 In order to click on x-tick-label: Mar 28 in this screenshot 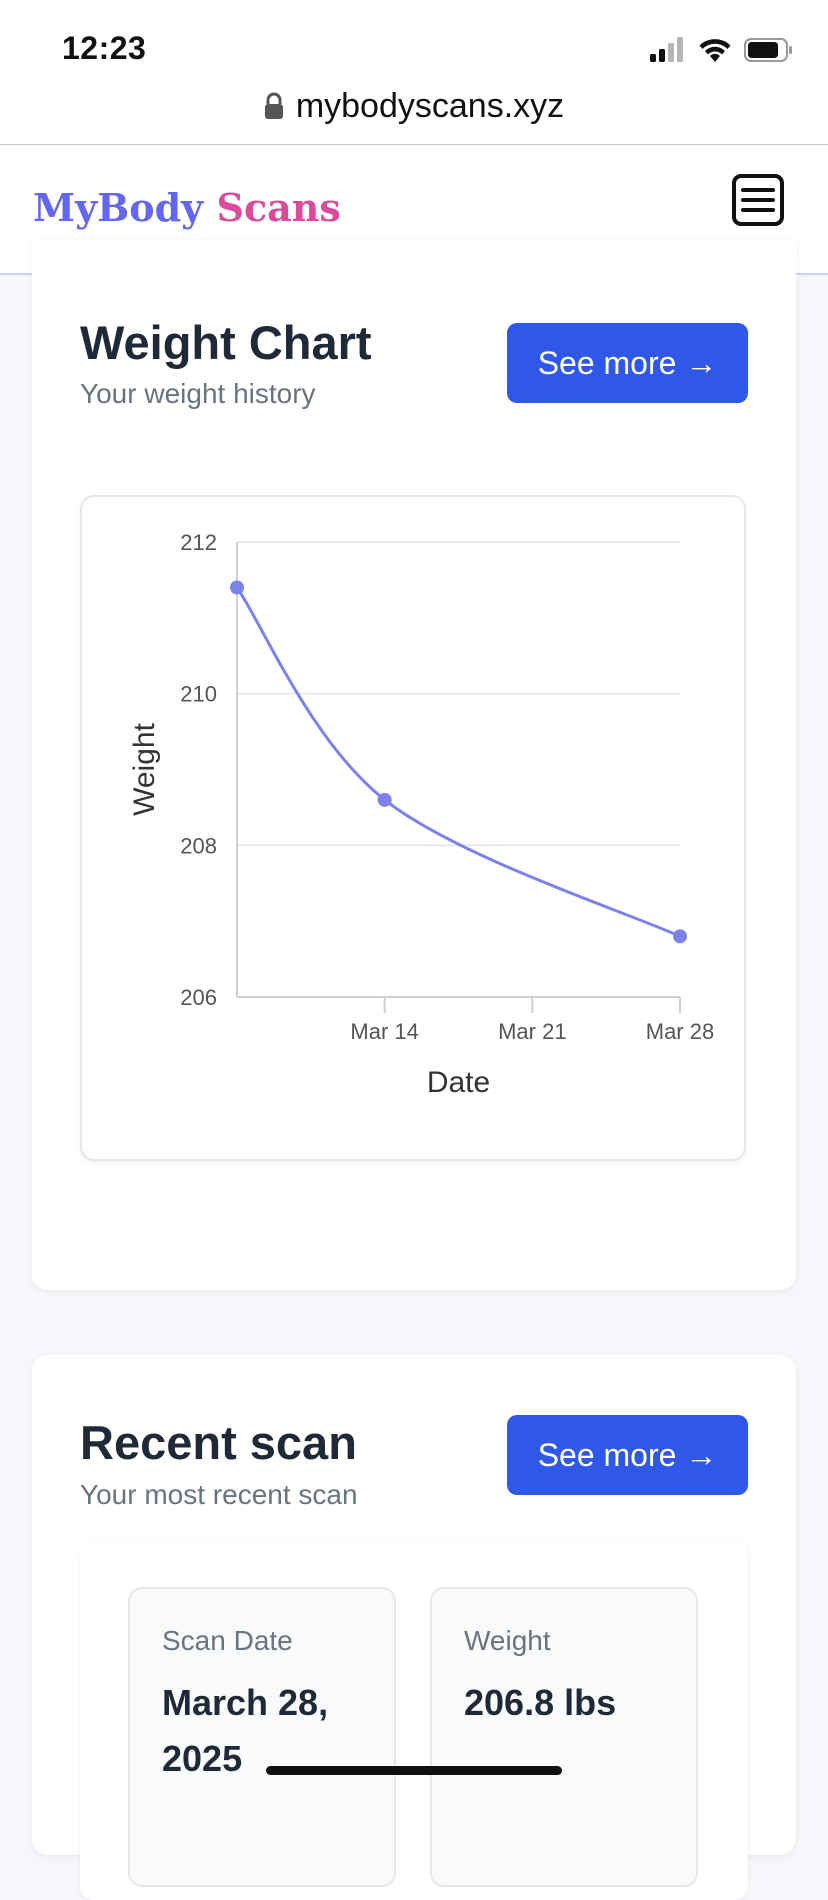, I will do `click(680, 1031)`.